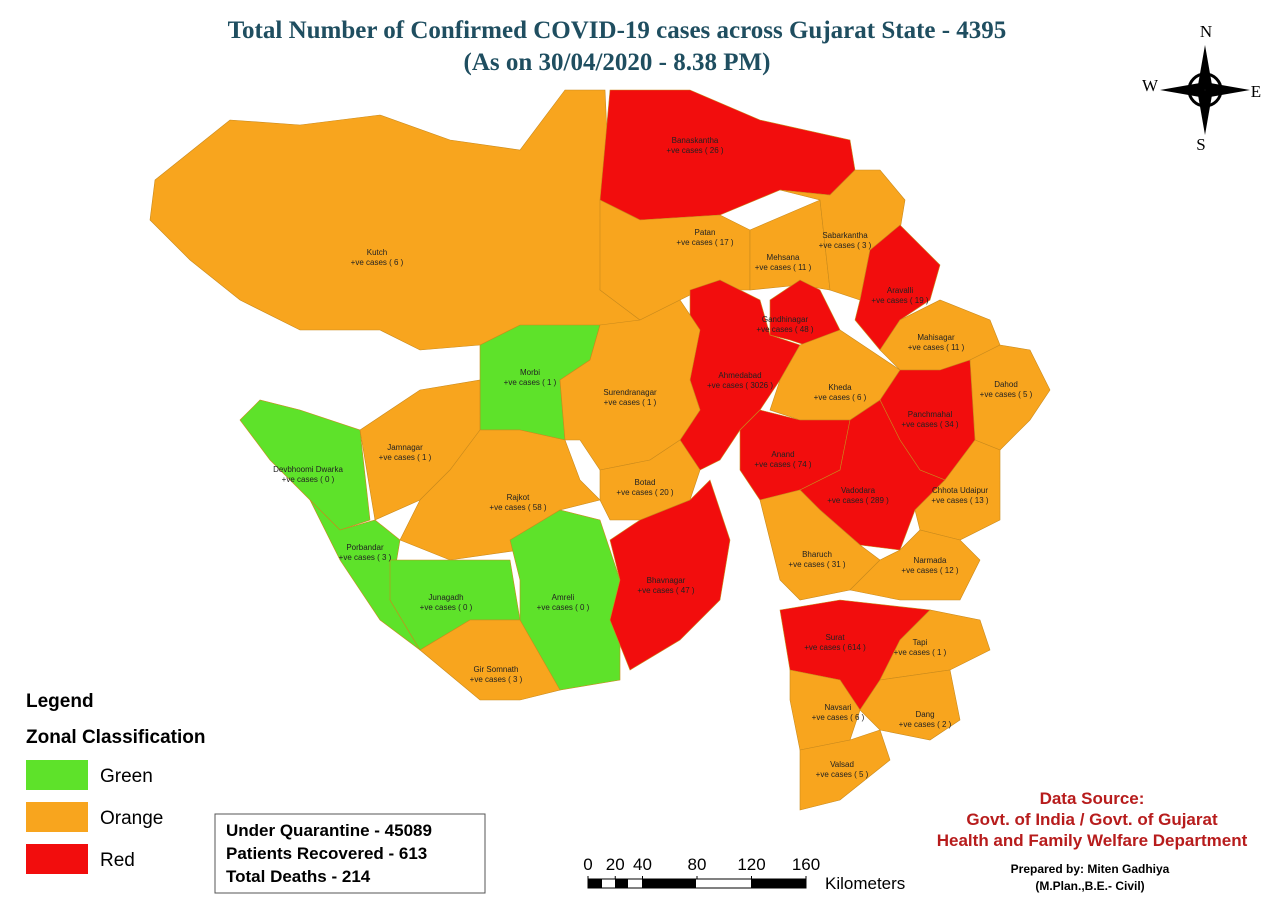  I want to click on district-name: Rajkot, so click(518, 497).